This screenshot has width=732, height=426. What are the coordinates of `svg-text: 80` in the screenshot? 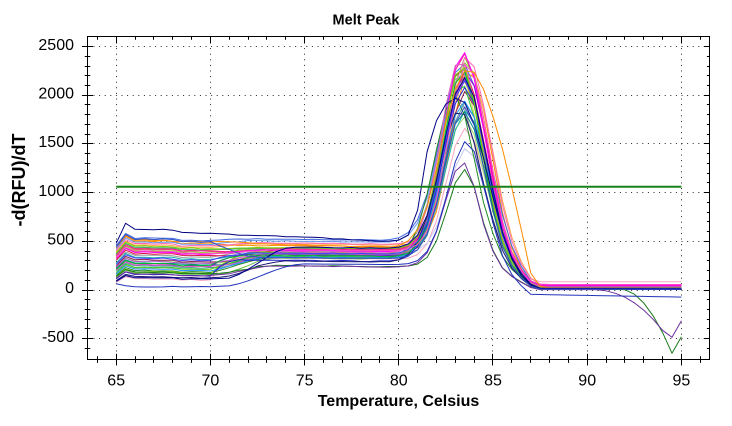 It's located at (399, 381).